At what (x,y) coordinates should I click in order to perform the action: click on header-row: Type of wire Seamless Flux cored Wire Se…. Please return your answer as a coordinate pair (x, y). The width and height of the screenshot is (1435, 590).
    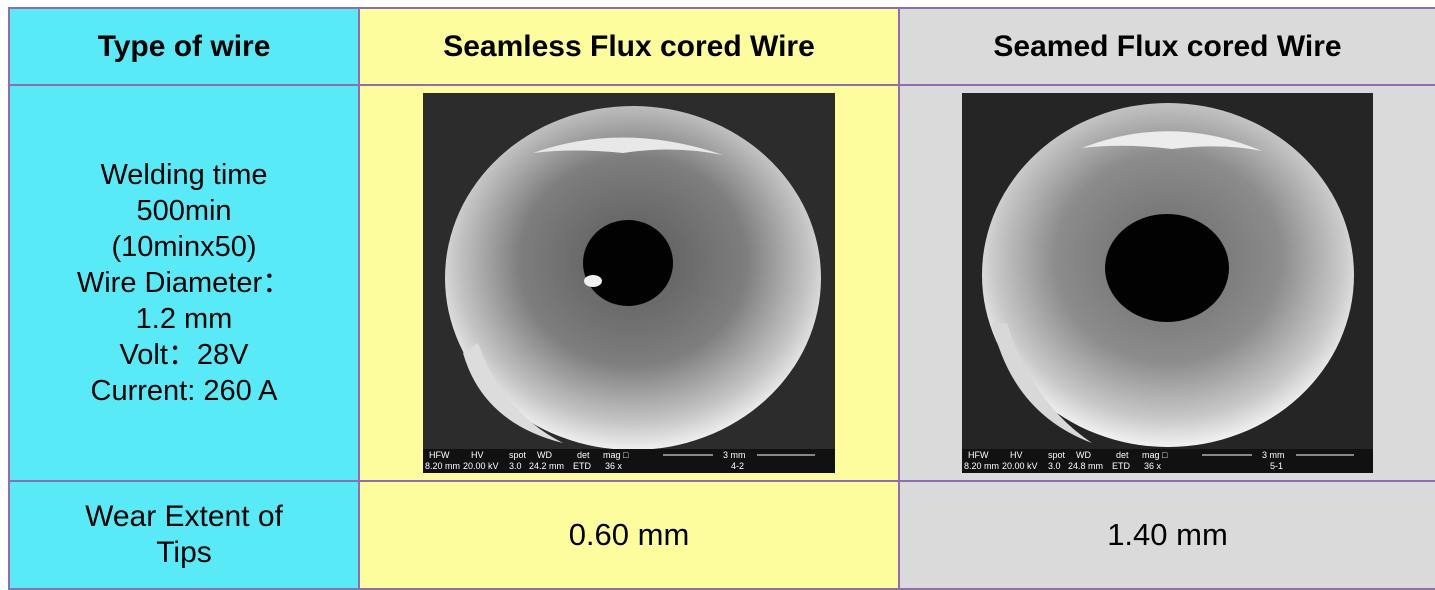
    Looking at the image, I should click on (721, 46).